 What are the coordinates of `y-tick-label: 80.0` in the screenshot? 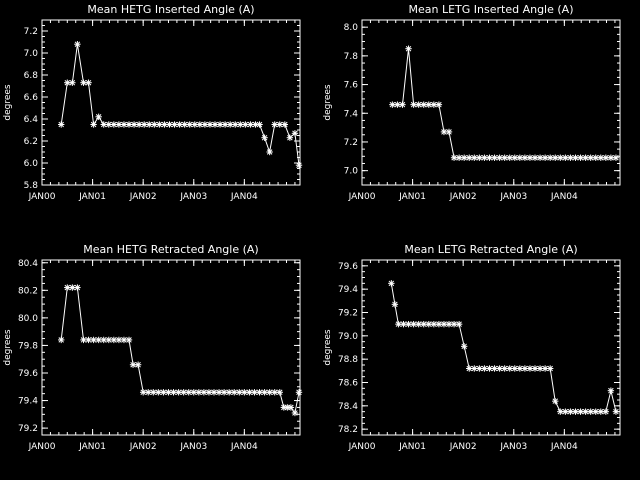 It's located at (28, 319).